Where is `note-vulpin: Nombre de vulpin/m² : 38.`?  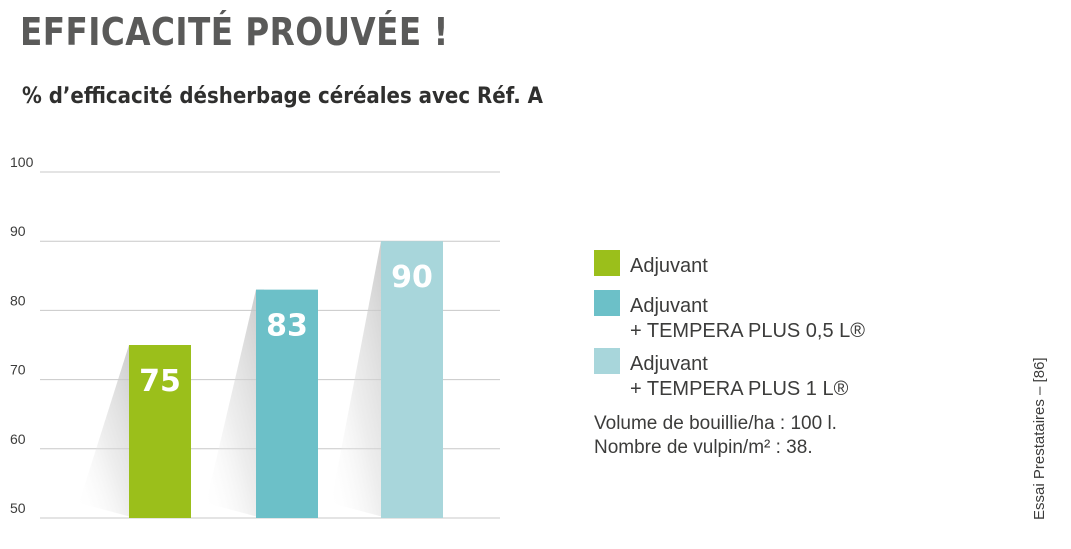 note-vulpin: Nombre de vulpin/m² : 38. is located at coordinates (703, 447).